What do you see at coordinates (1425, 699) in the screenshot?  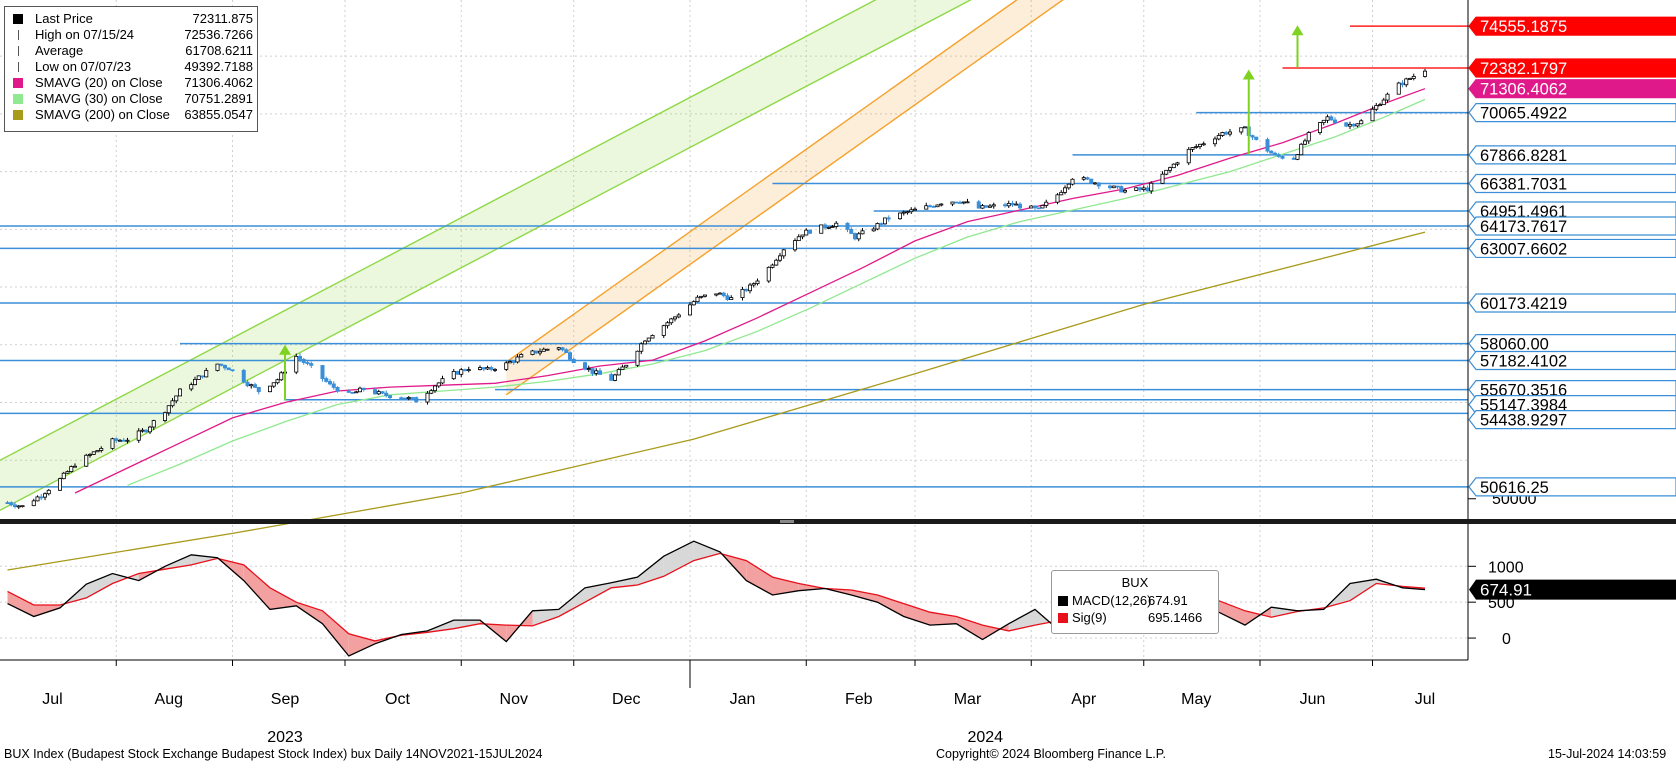 I see `x-tick-label: Jul` at bounding box center [1425, 699].